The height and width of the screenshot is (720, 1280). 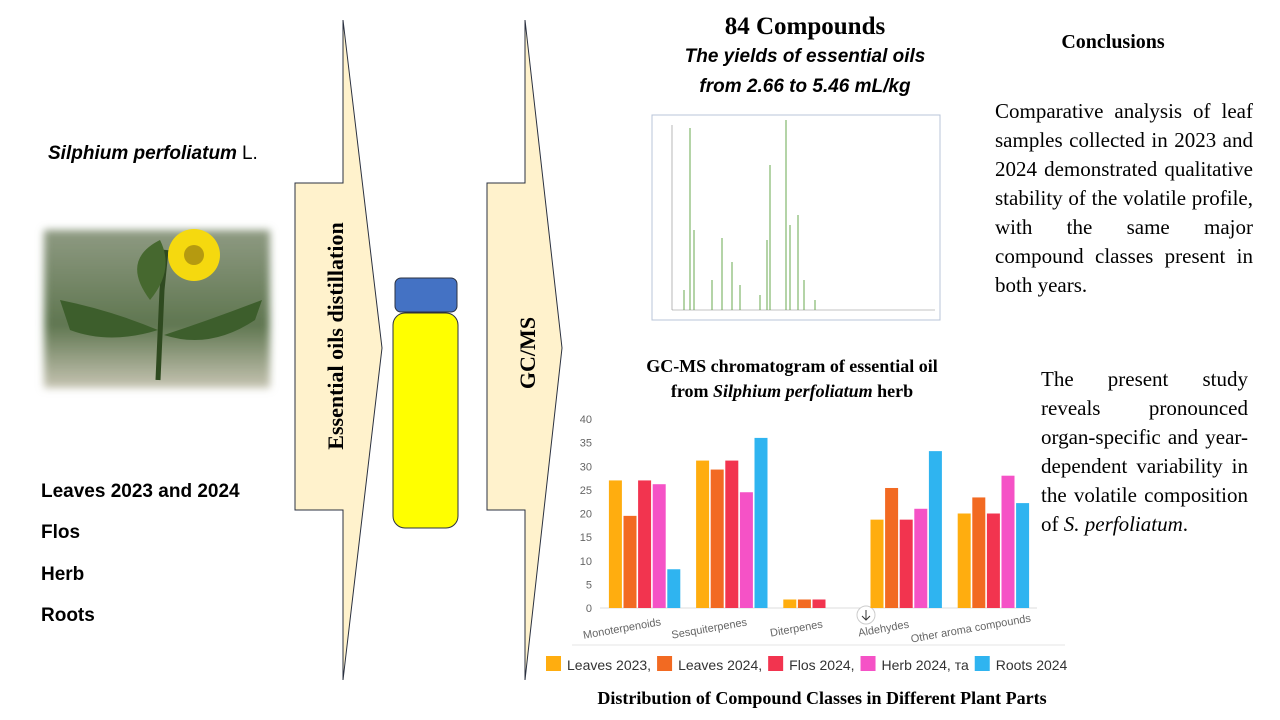 I want to click on chromatogram-image, so click(x=796, y=217).